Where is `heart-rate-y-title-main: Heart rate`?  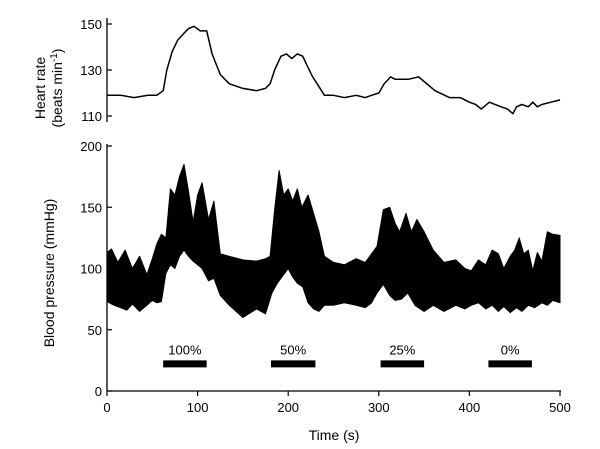 heart-rate-y-title-main: Heart rate is located at coordinates (40, 88).